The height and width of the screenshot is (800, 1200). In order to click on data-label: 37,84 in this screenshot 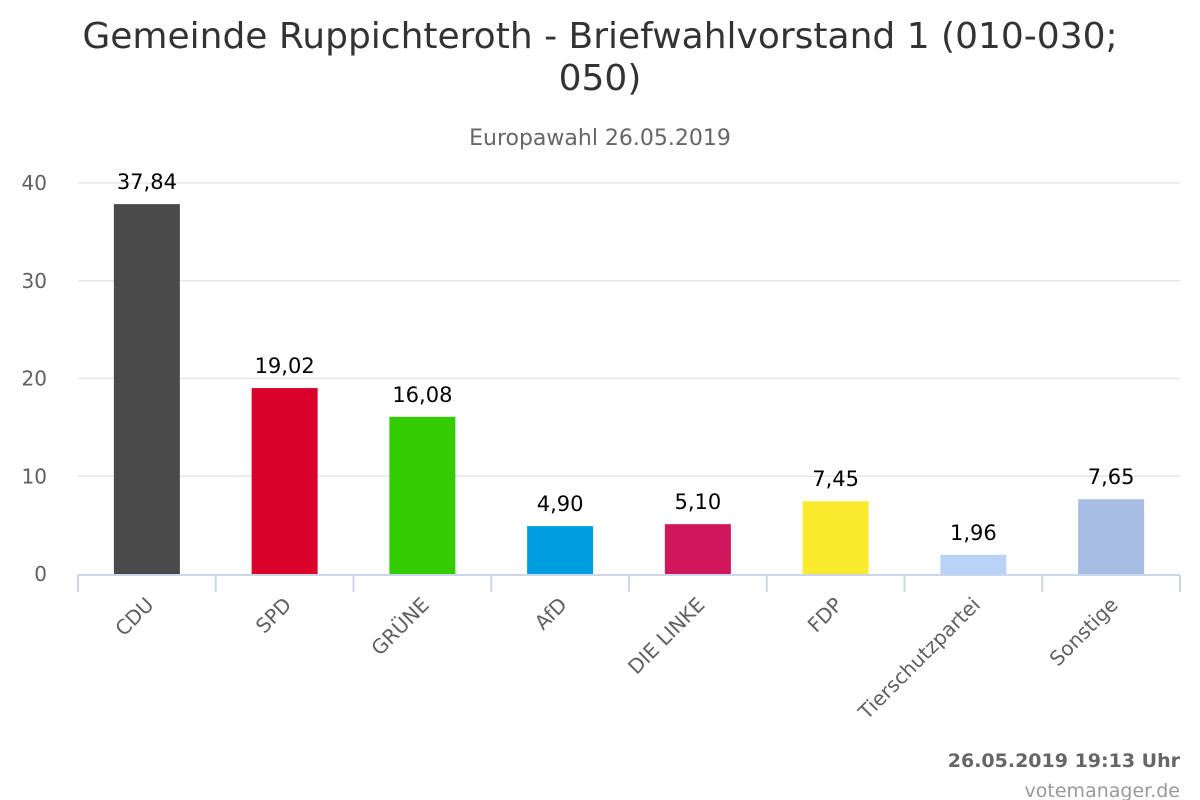, I will do `click(147, 182)`.